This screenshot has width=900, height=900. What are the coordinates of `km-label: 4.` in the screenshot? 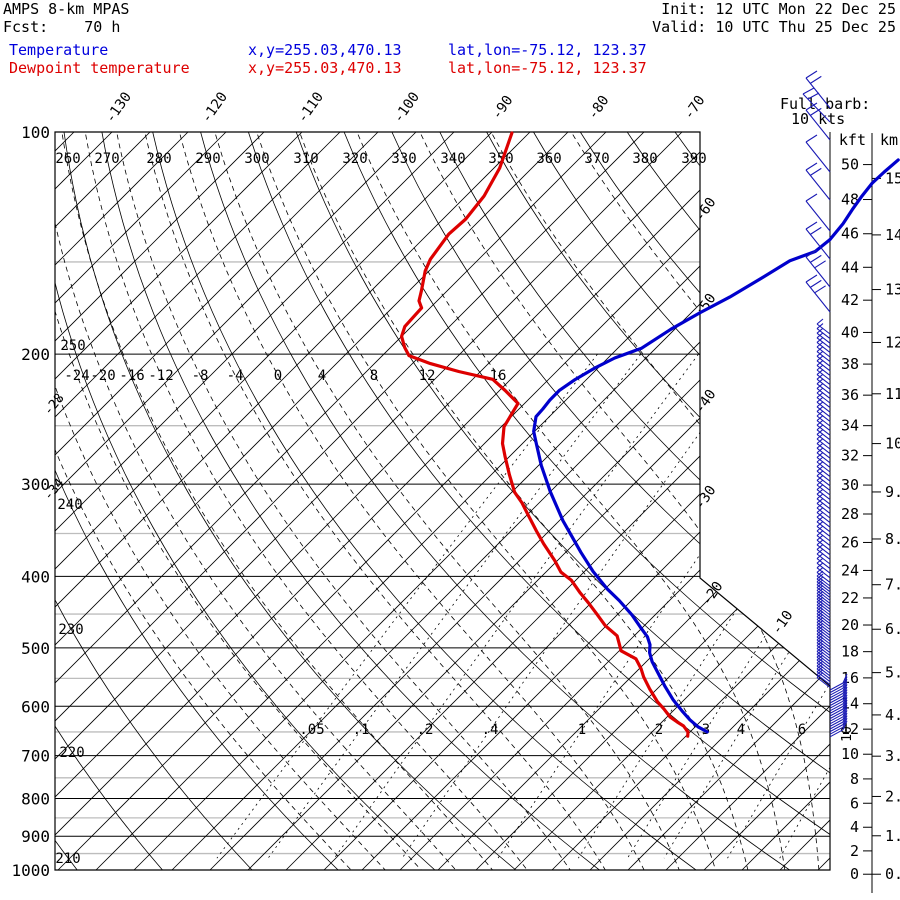 It's located at (892, 715).